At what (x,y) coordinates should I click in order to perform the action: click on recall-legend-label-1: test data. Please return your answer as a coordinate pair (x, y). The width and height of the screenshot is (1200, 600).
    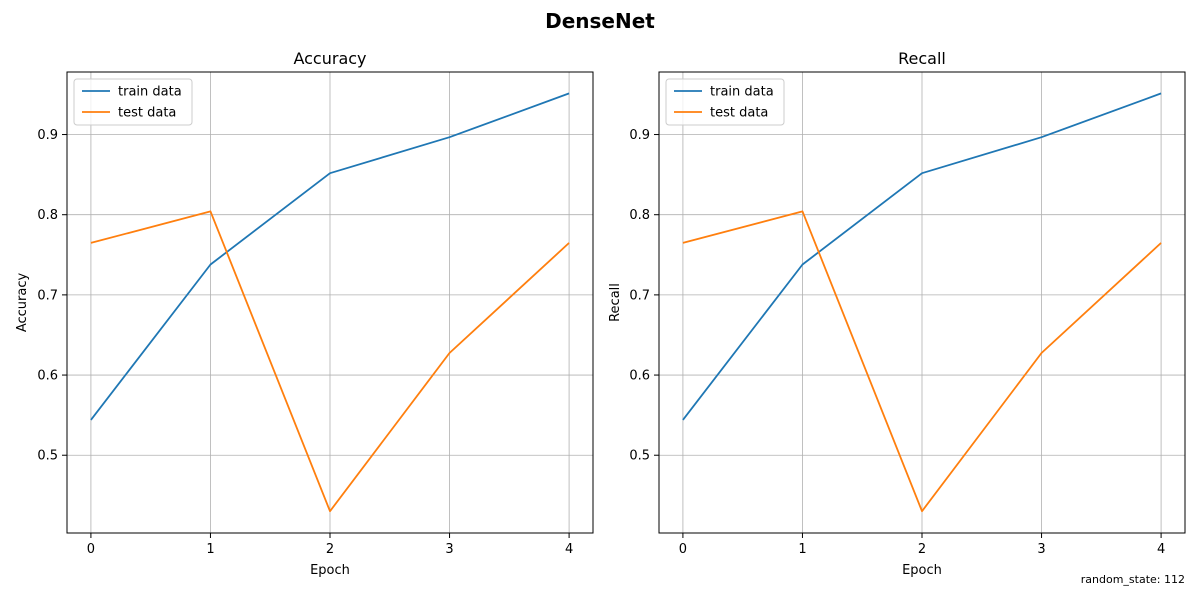
    Looking at the image, I should click on (739, 113).